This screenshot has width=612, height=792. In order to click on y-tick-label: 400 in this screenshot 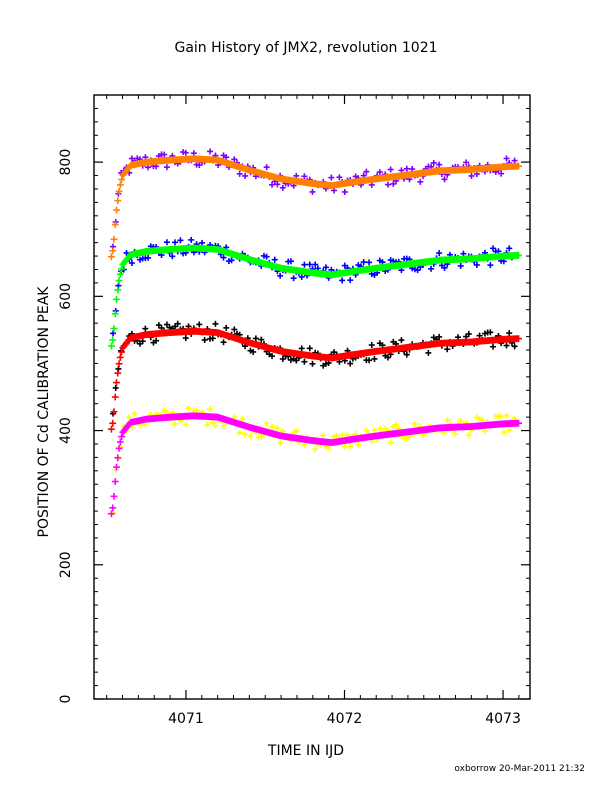, I will do `click(66, 430)`.